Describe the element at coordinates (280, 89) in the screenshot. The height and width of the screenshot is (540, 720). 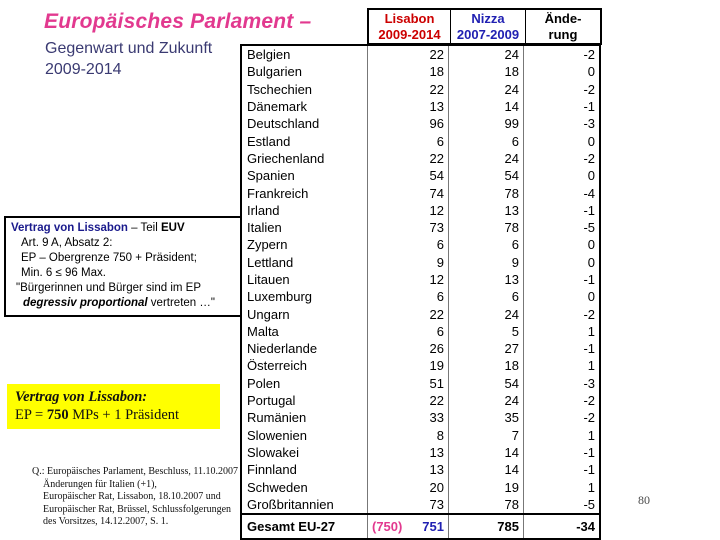
I see `country-cell: Tschechien` at that location.